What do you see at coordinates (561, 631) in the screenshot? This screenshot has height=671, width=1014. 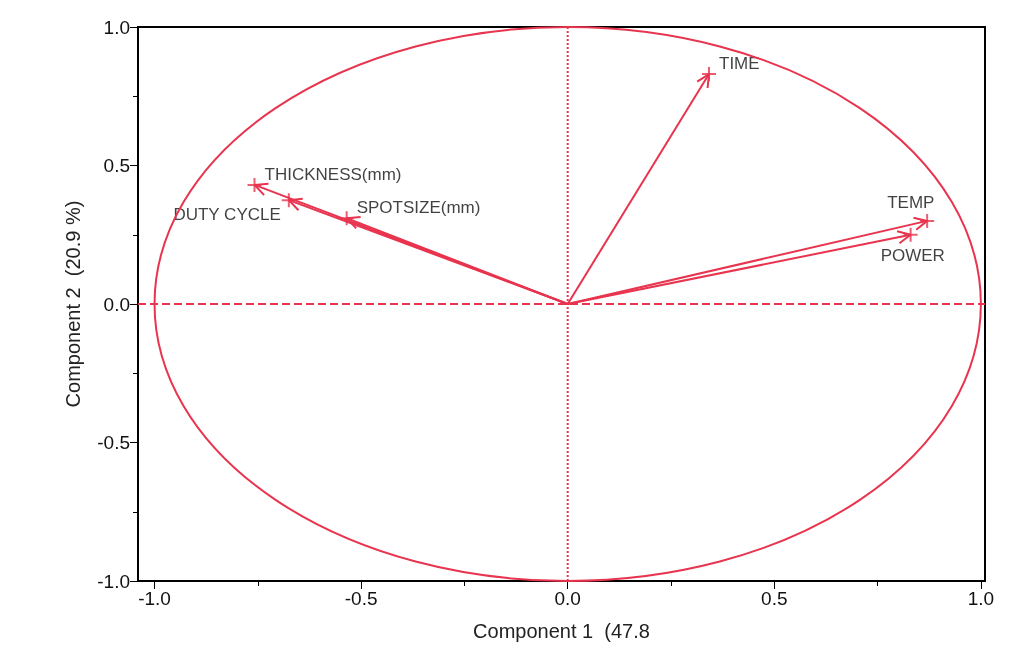 I see `x-axis-title: Component 1 (47.8` at bounding box center [561, 631].